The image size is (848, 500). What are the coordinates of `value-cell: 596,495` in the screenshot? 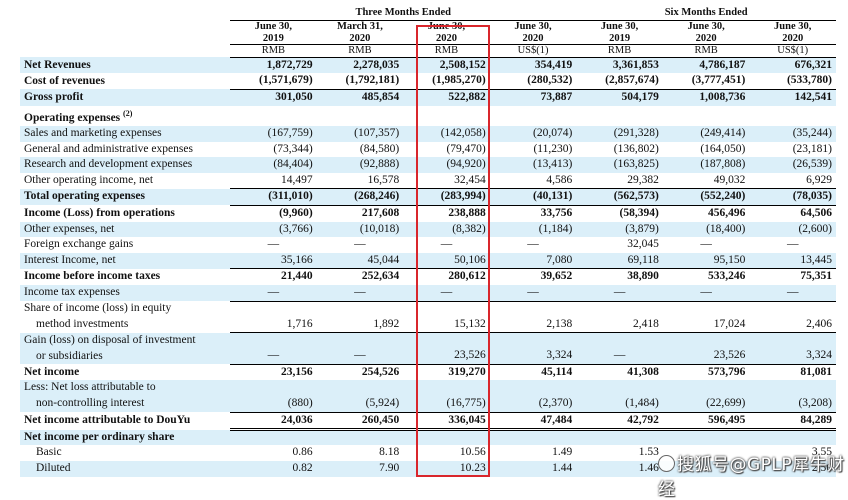 It's located at (706, 422).